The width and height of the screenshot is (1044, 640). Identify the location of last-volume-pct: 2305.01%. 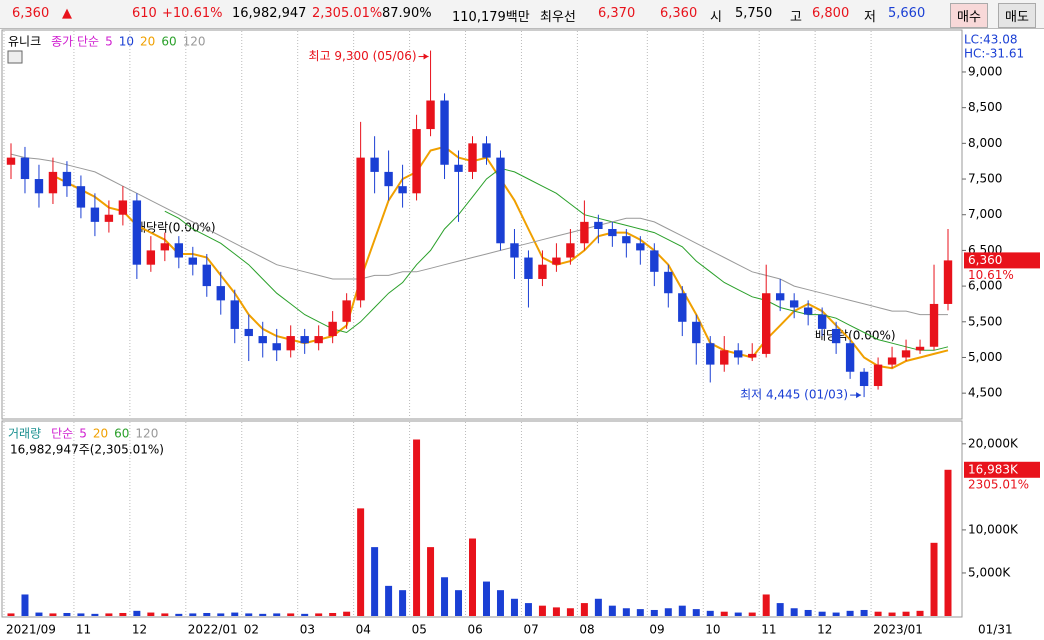
(998, 484).